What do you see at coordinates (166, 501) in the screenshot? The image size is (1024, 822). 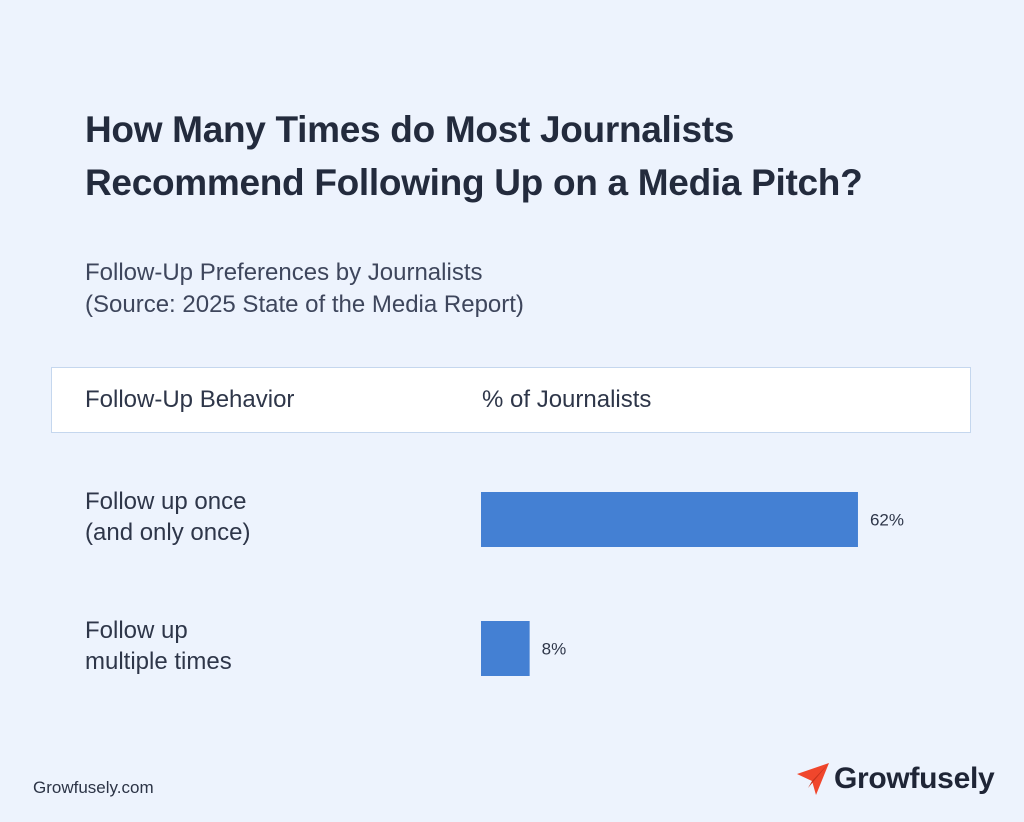 I see `row-label-line-1: Follow up once` at bounding box center [166, 501].